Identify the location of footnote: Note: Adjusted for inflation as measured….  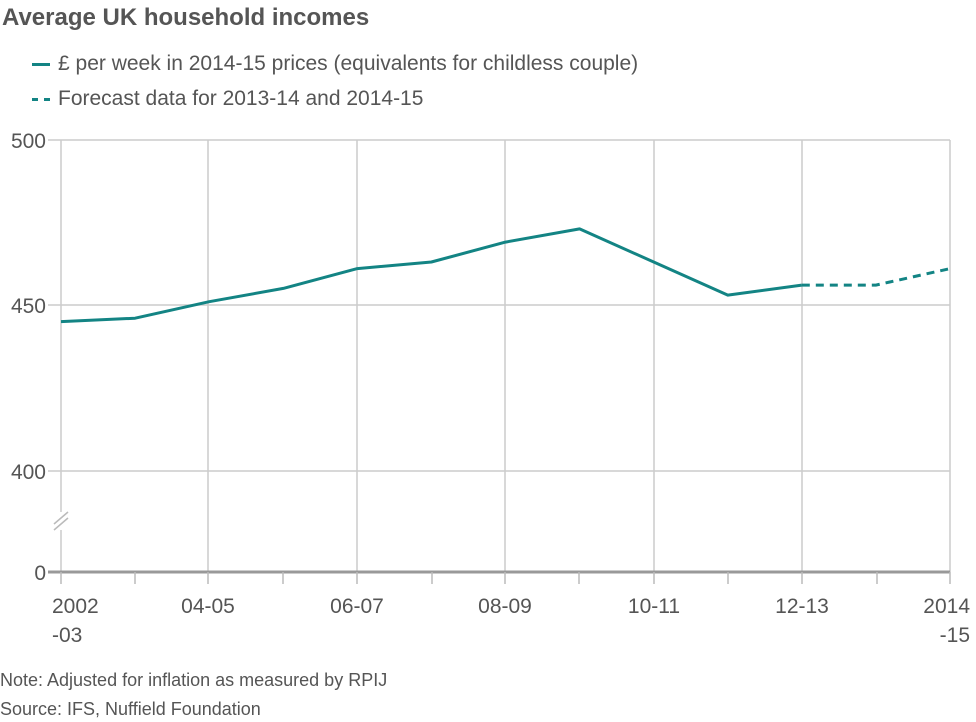
(194, 680).